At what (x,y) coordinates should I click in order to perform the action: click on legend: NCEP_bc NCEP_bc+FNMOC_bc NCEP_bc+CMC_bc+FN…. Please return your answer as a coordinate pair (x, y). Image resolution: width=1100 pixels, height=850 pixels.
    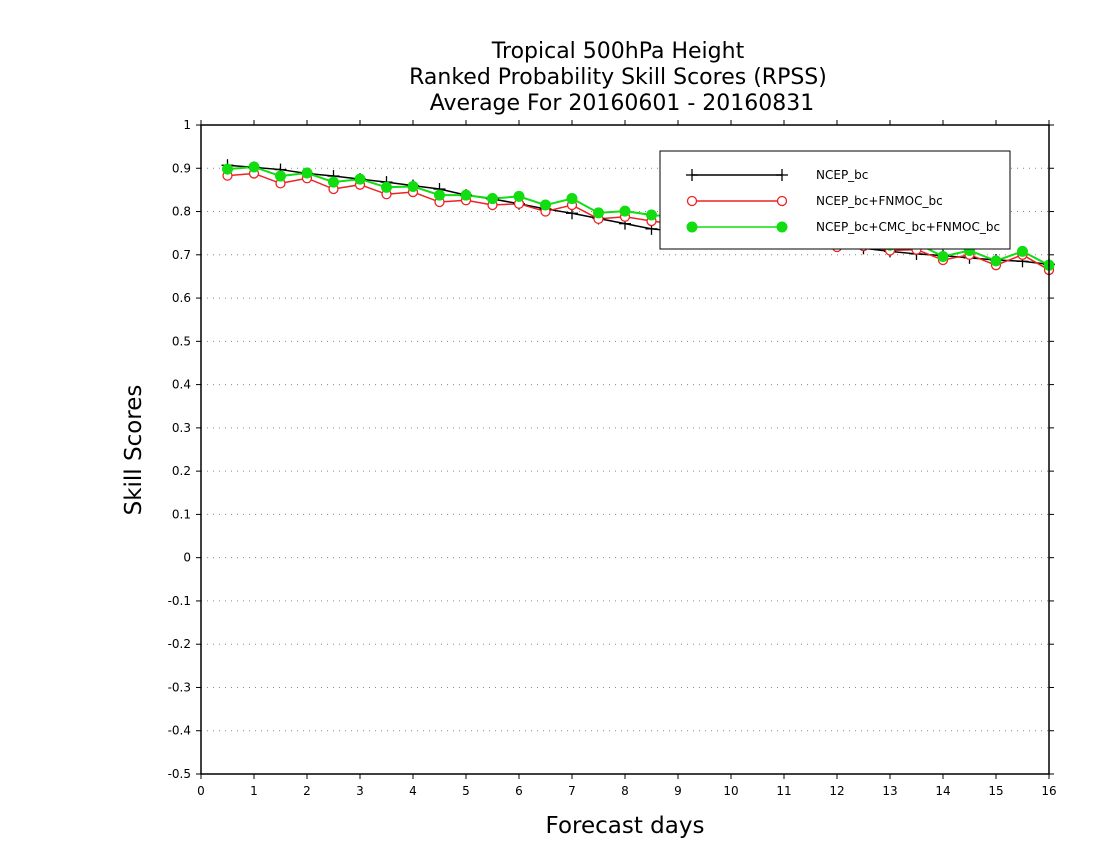
    Looking at the image, I should click on (835, 200).